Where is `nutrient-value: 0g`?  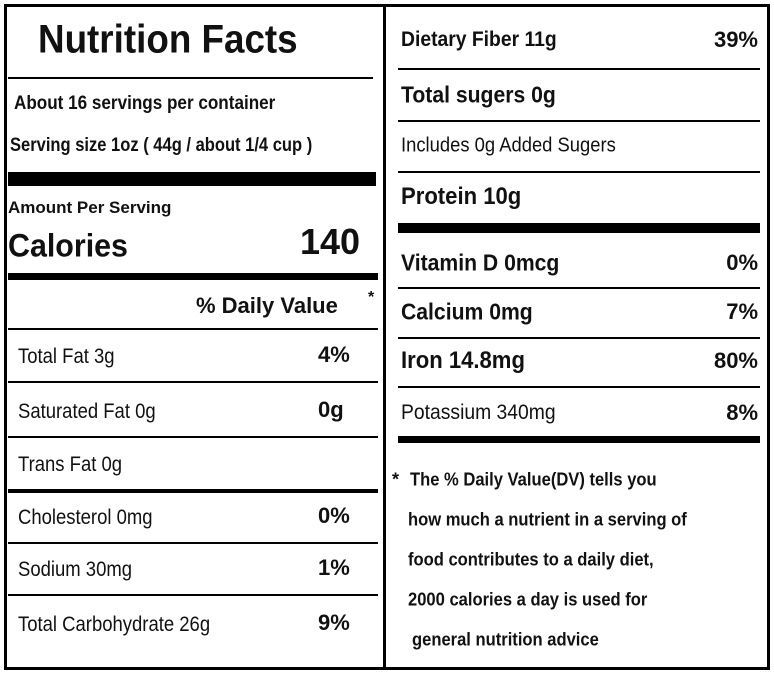 nutrient-value: 0g is located at coordinates (331, 409).